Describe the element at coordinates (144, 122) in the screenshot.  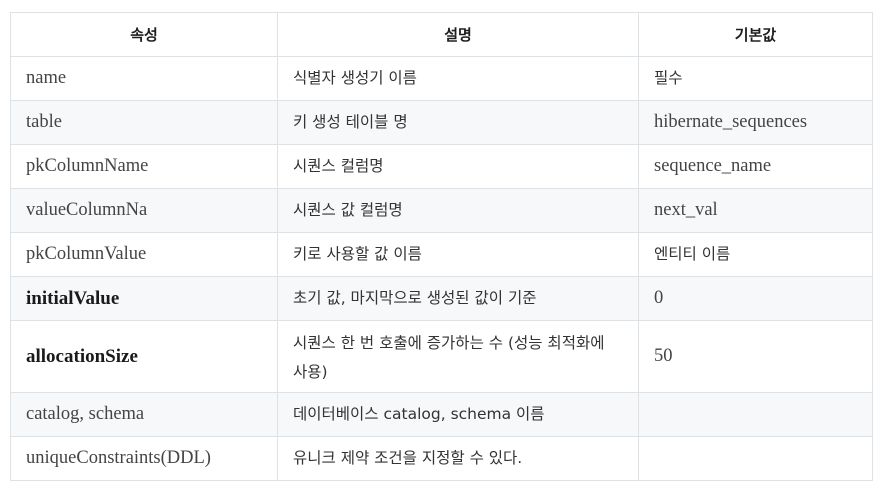
I see `attribute-cell: table` at that location.